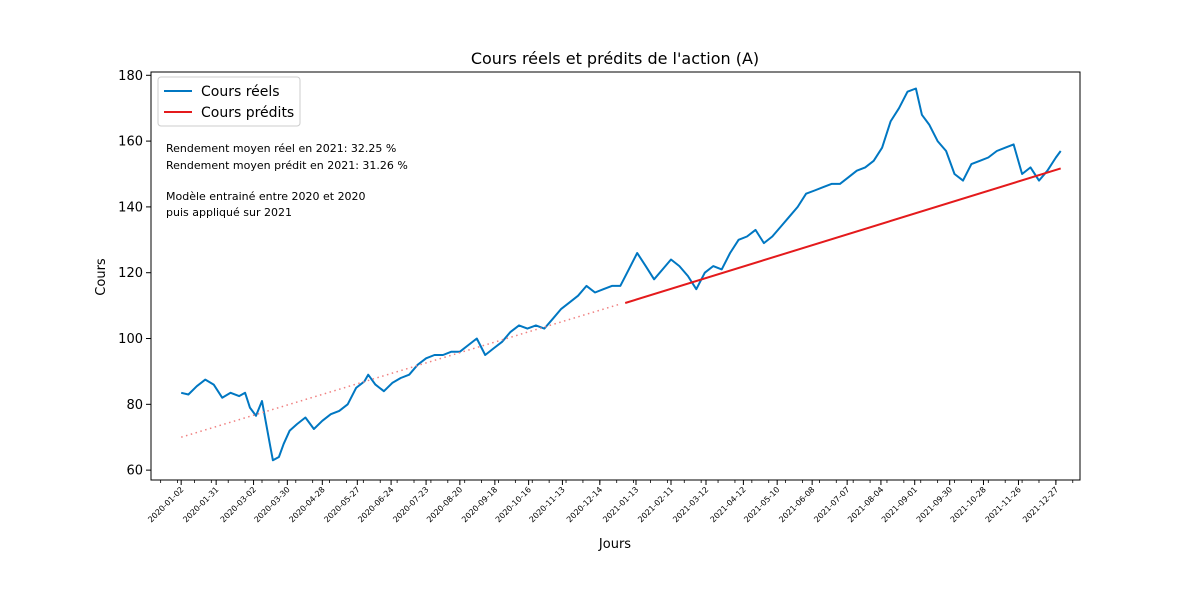  What do you see at coordinates (1003, 504) in the screenshot?
I see `x-tick-label: 2021-11-26` at bounding box center [1003, 504].